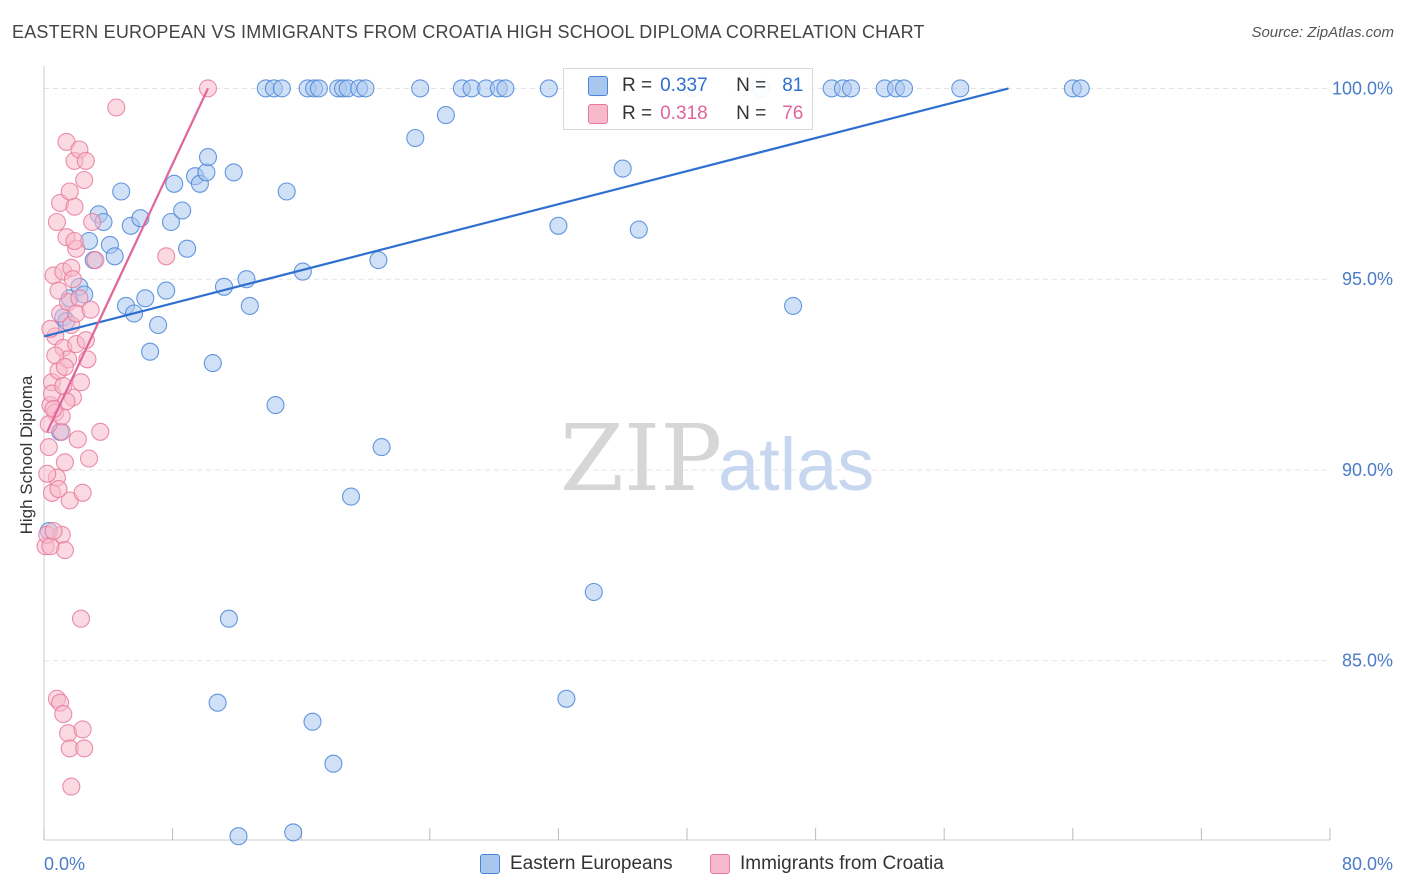 Image resolution: width=1406 pixels, height=892 pixels. Describe the element at coordinates (576, 864) in the screenshot. I see `legend-item-eastern-europeans: Eastern Europeans` at that location.